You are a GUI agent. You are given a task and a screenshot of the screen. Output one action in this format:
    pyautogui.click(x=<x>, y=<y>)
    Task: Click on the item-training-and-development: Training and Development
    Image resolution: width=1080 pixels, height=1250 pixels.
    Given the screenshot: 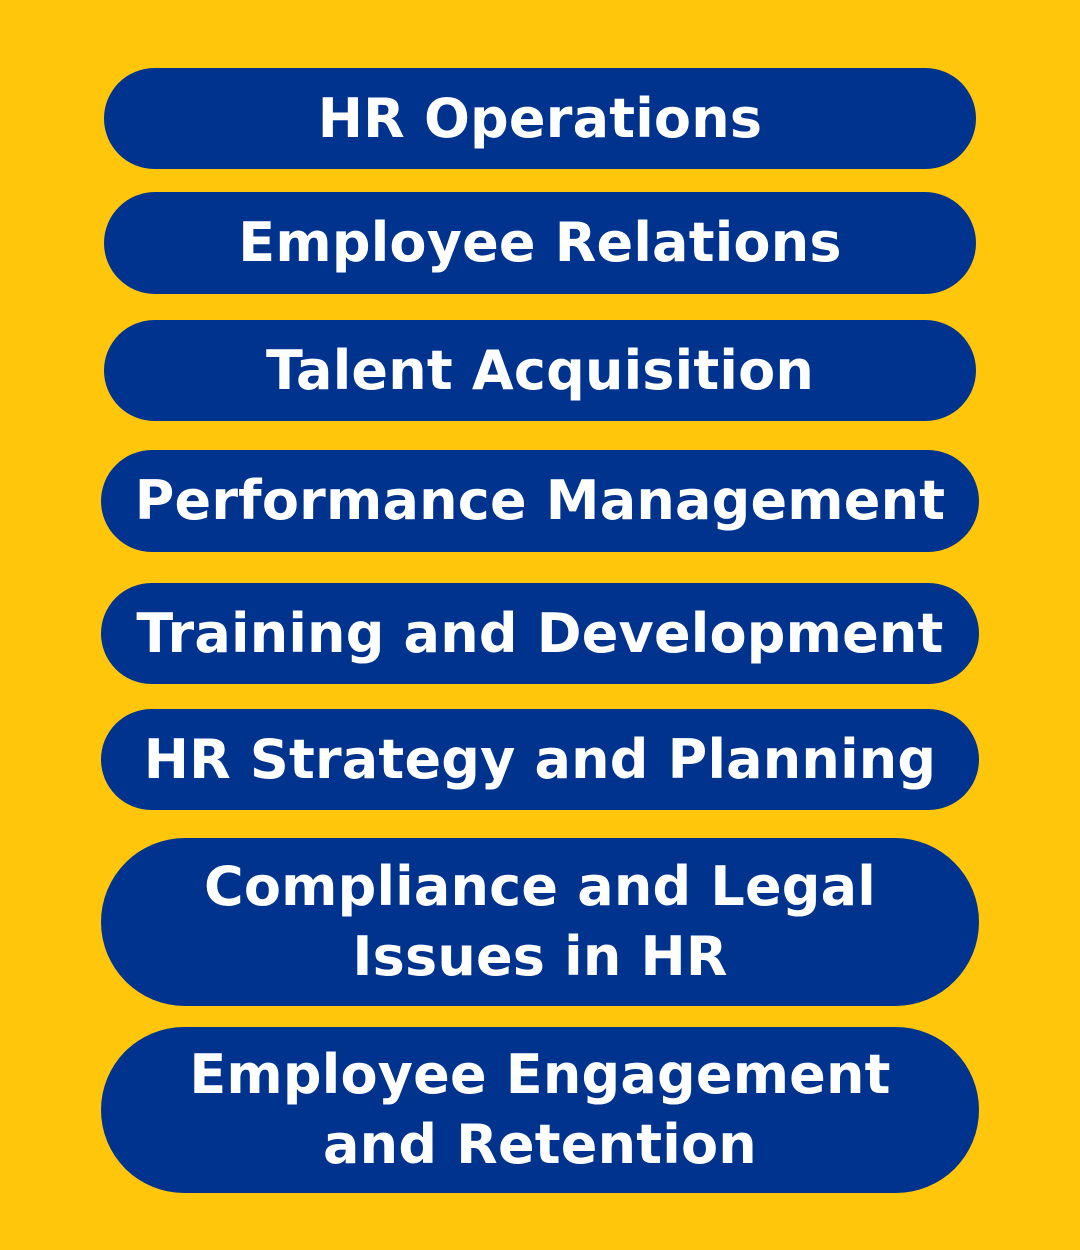 What is the action you would take?
    pyautogui.click(x=540, y=633)
    